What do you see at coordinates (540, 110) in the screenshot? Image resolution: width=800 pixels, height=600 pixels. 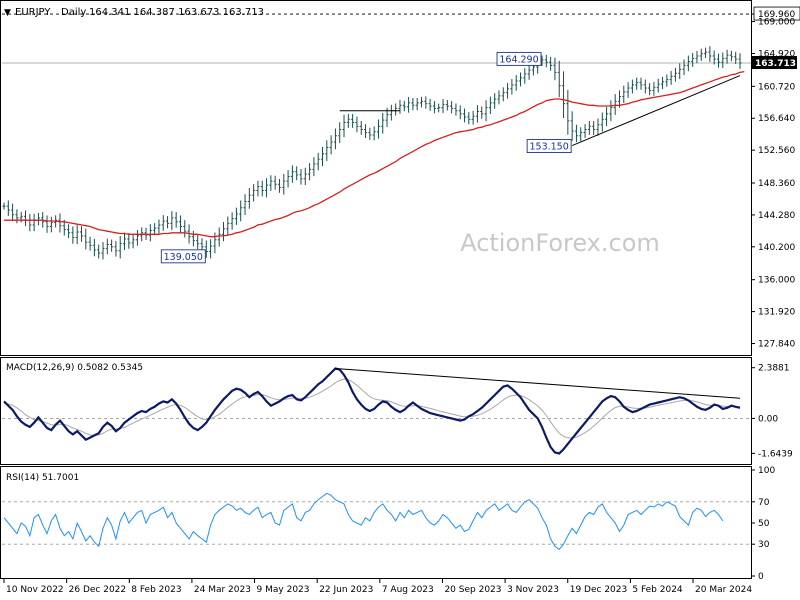 I see `trend-lines` at bounding box center [540, 110].